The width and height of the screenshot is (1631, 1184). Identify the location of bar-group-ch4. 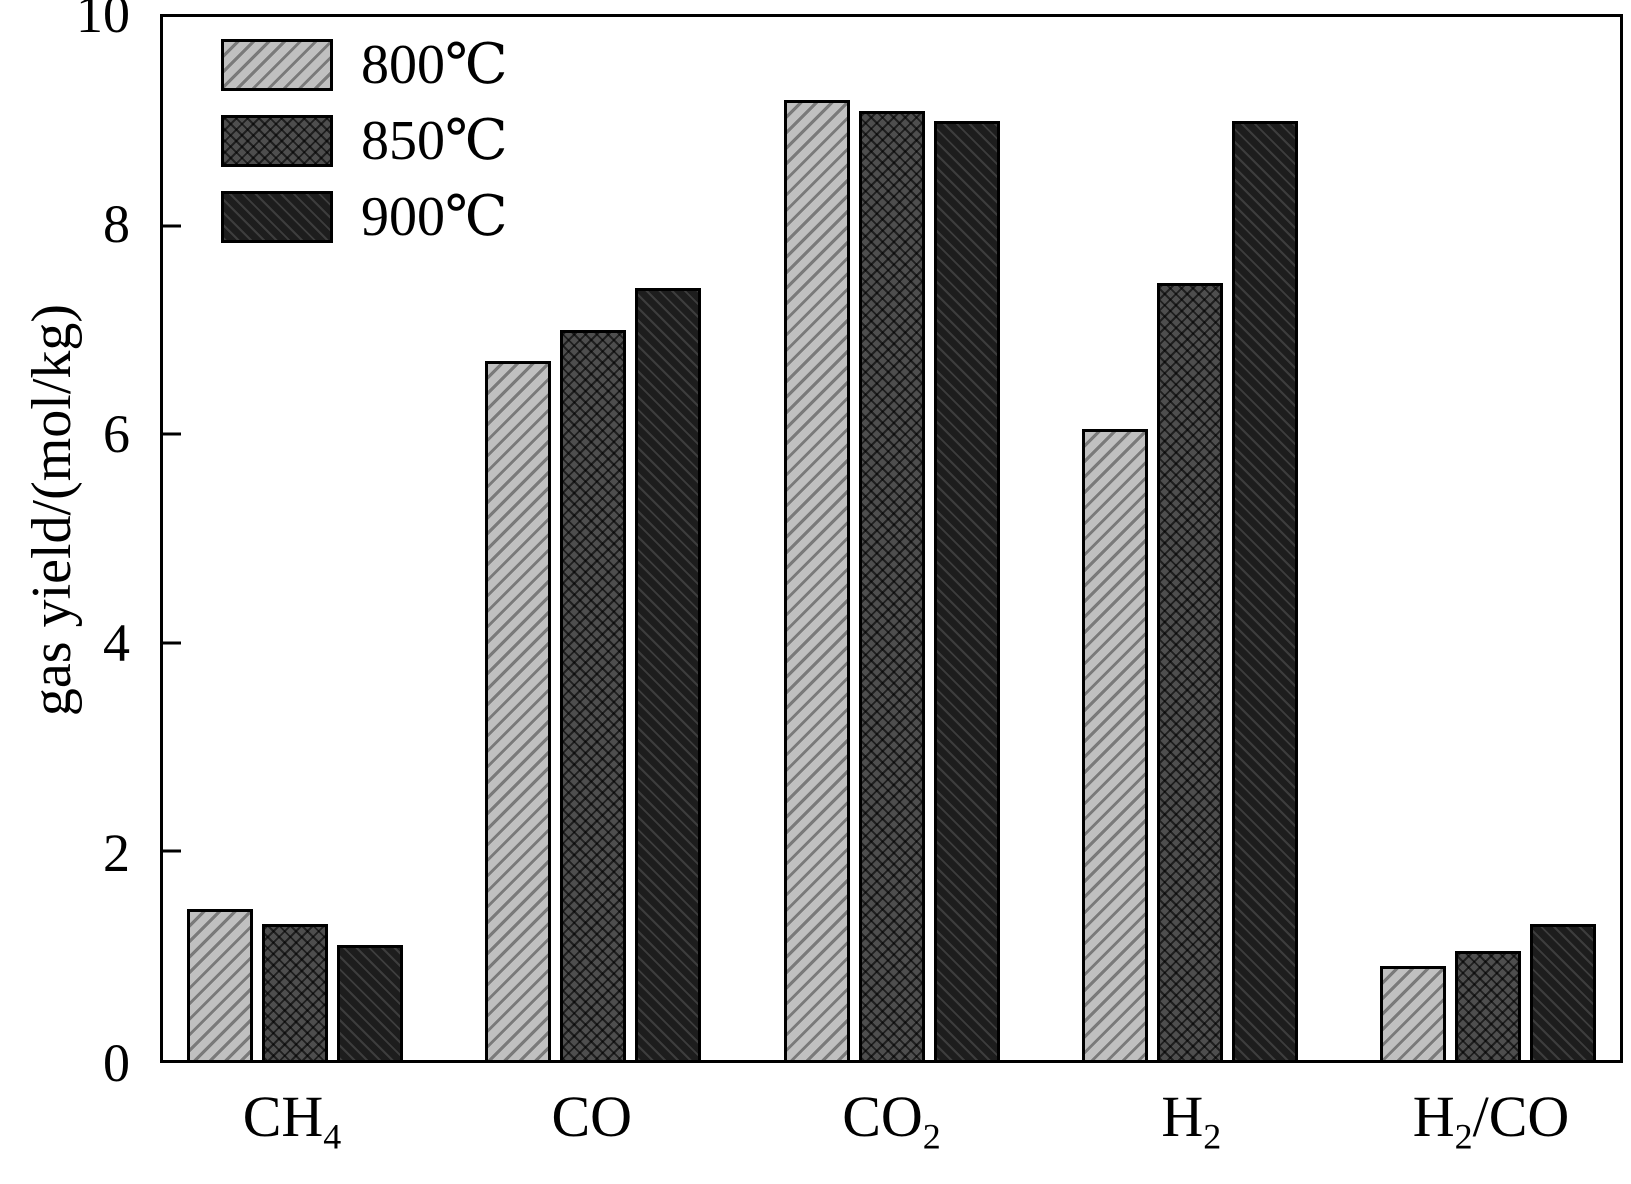
(295, 538).